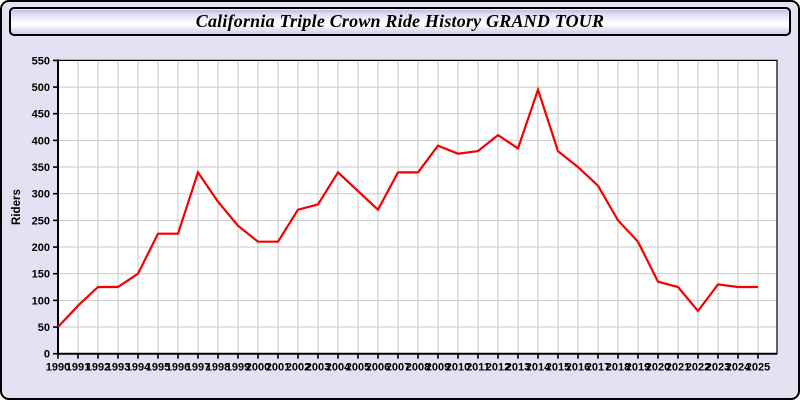 This screenshot has height=400, width=800. Describe the element at coordinates (738, 368) in the screenshot. I see `svg-text: 2024` at that location.